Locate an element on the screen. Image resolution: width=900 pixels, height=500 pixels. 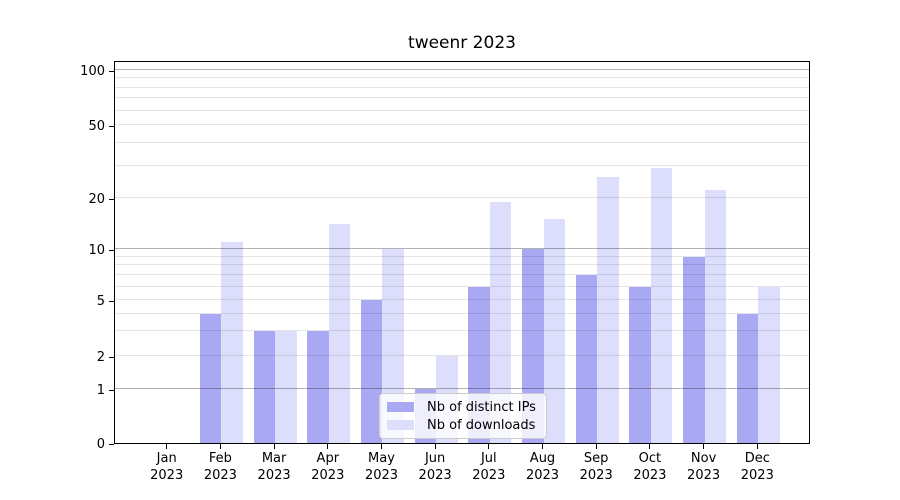
legend-label-downloads: Nb of downloads is located at coordinates (481, 425).